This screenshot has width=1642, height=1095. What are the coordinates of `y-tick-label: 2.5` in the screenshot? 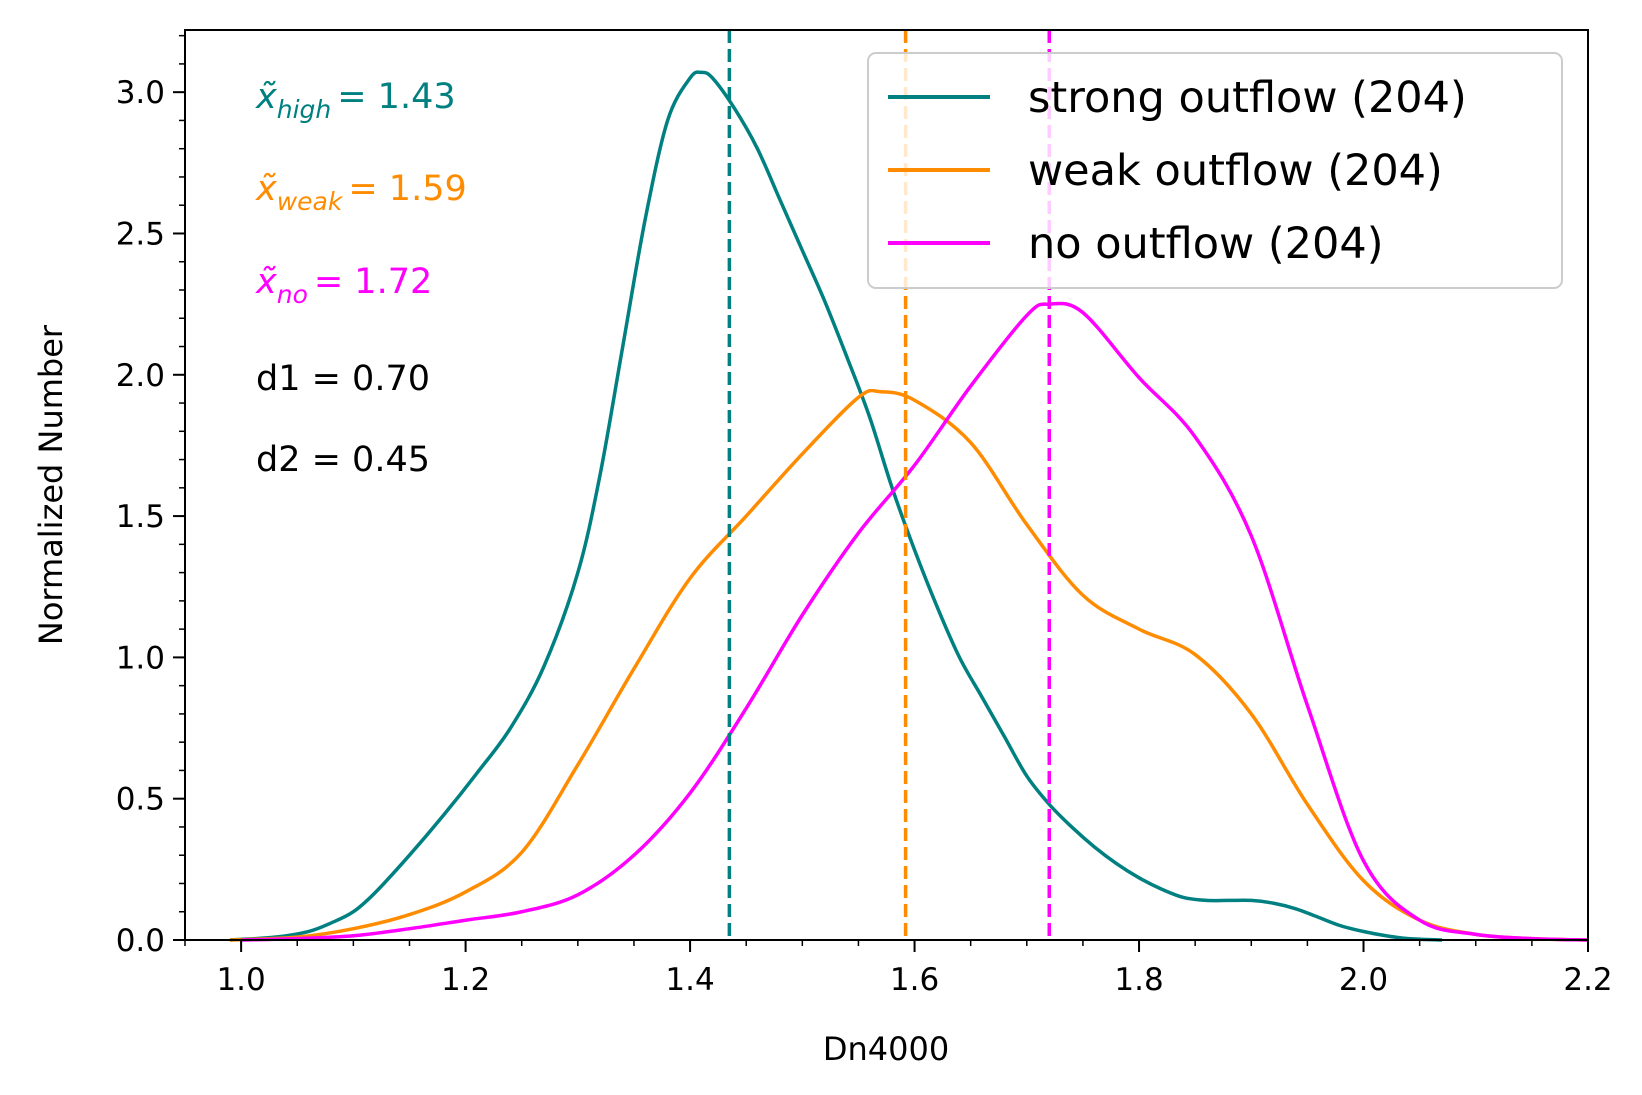 It's located at (140, 234).